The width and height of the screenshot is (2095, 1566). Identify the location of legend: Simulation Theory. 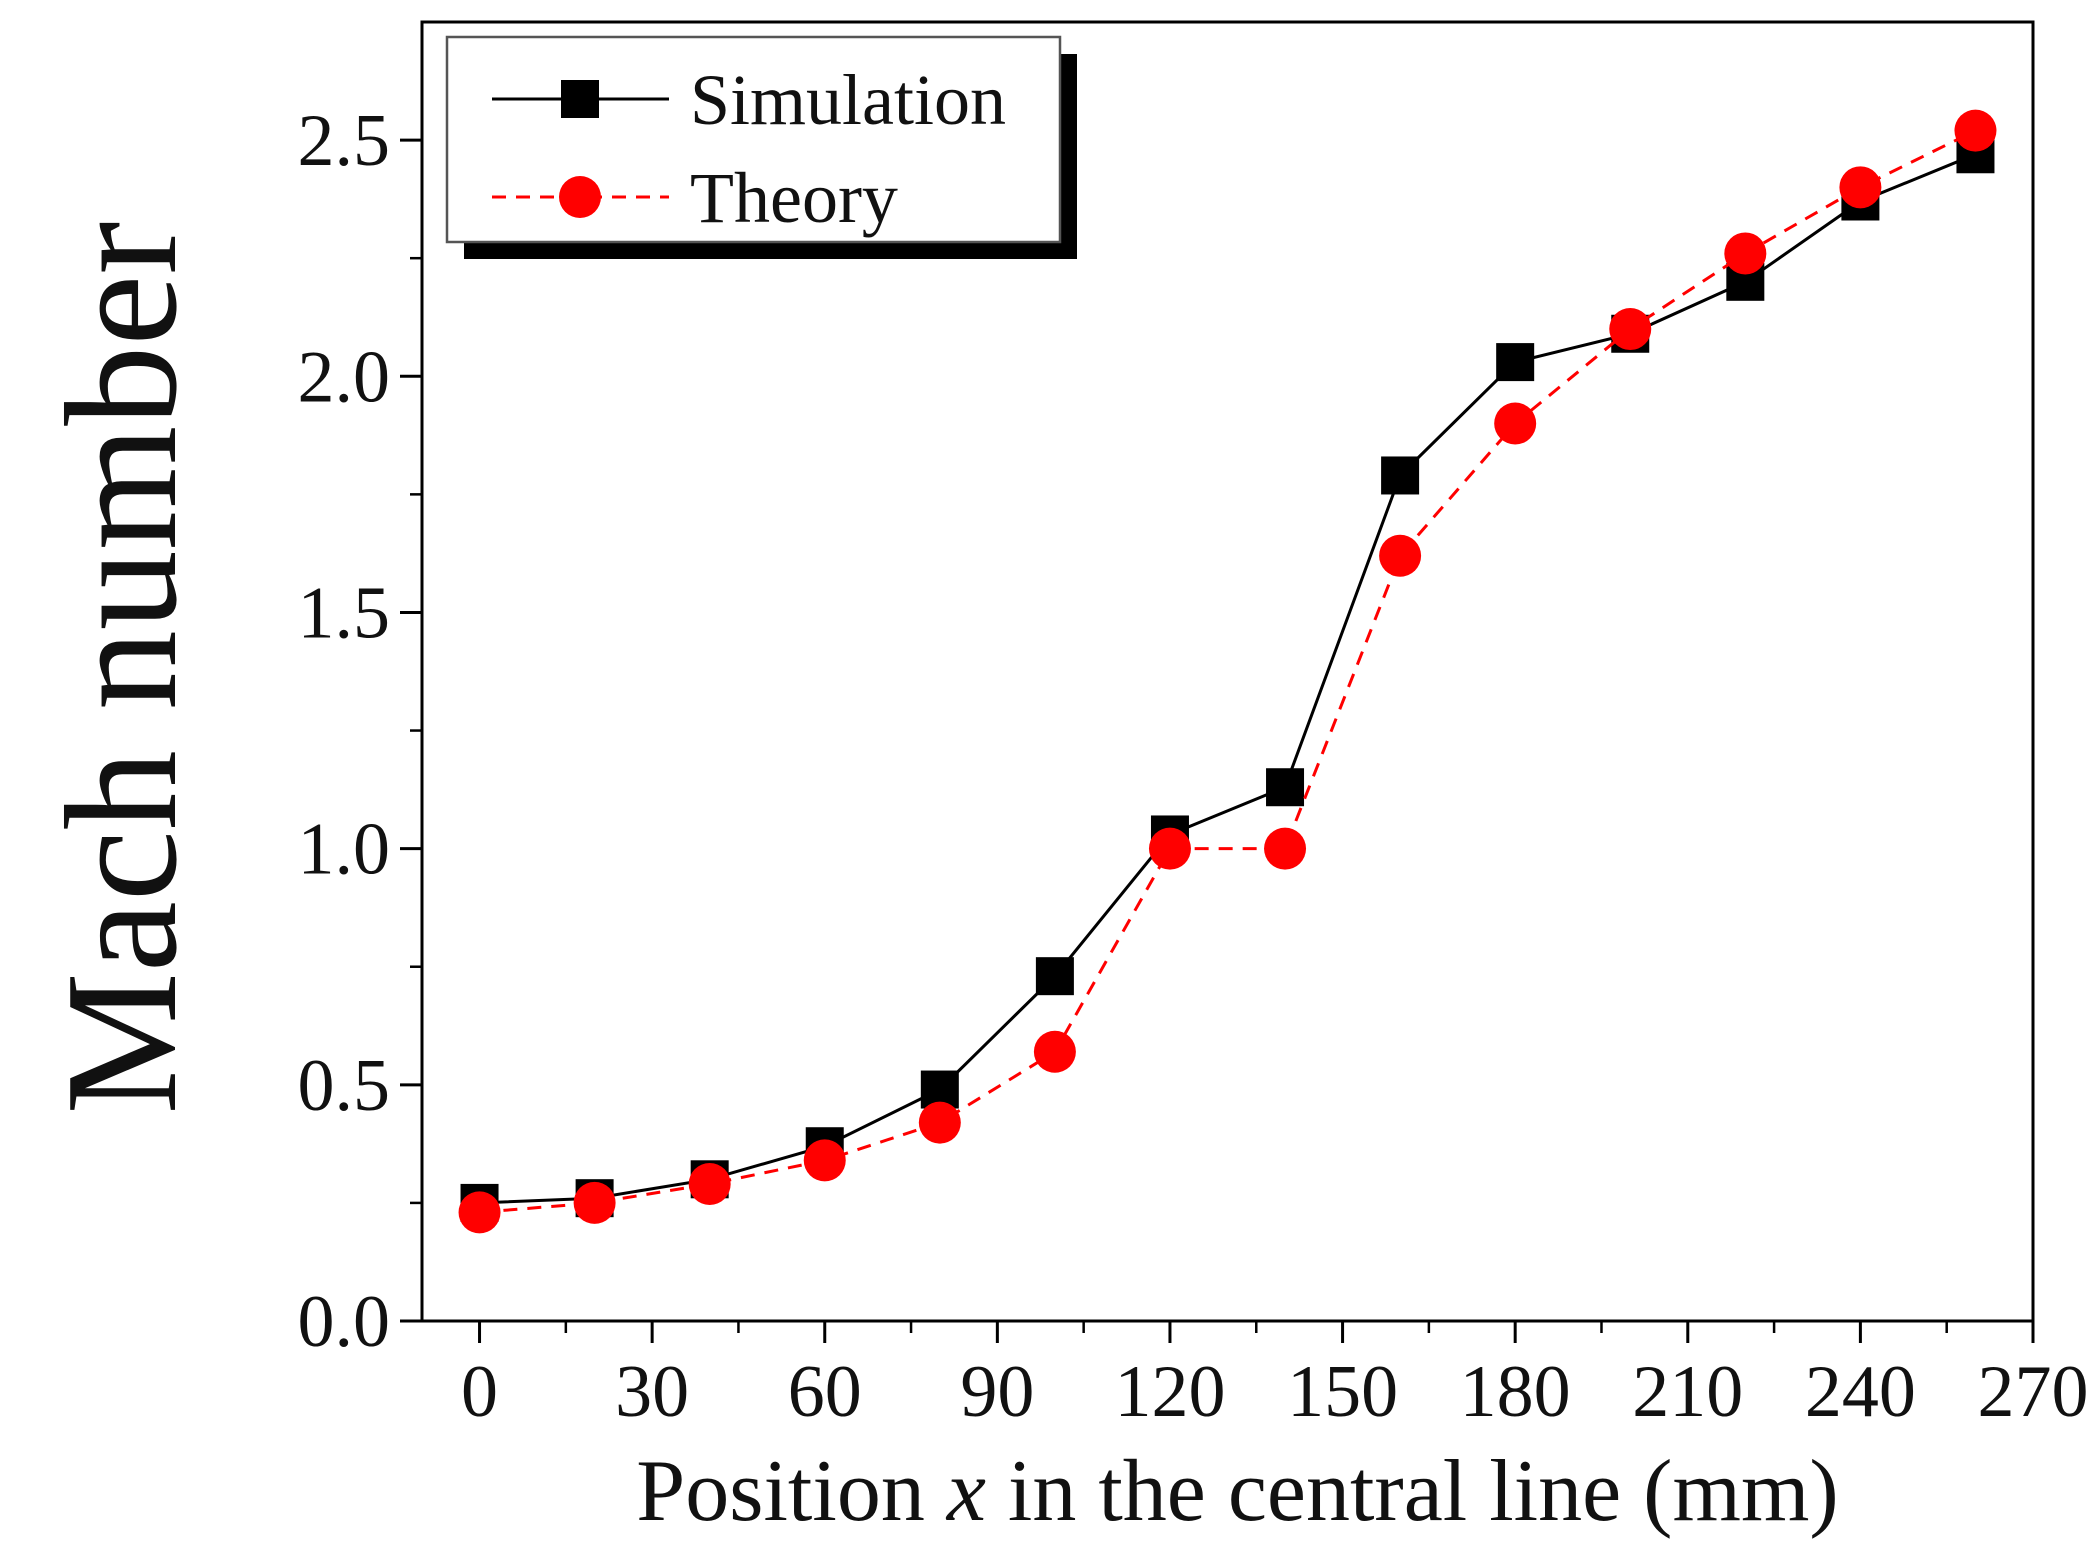
(761, 147).